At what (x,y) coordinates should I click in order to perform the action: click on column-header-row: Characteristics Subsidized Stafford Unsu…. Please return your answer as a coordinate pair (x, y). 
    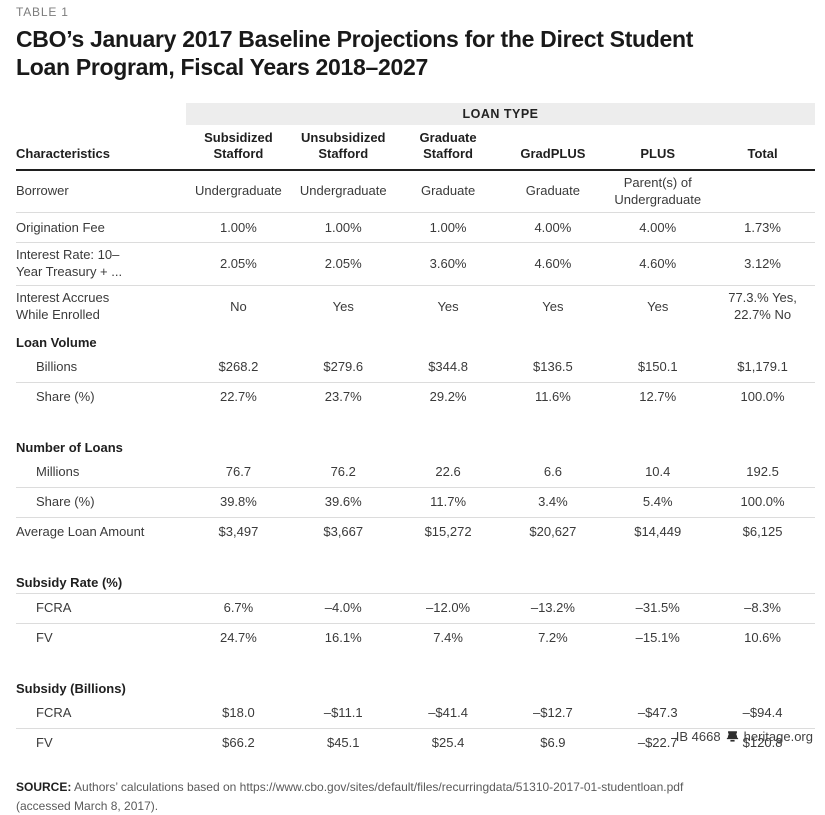
    Looking at the image, I should click on (415, 148).